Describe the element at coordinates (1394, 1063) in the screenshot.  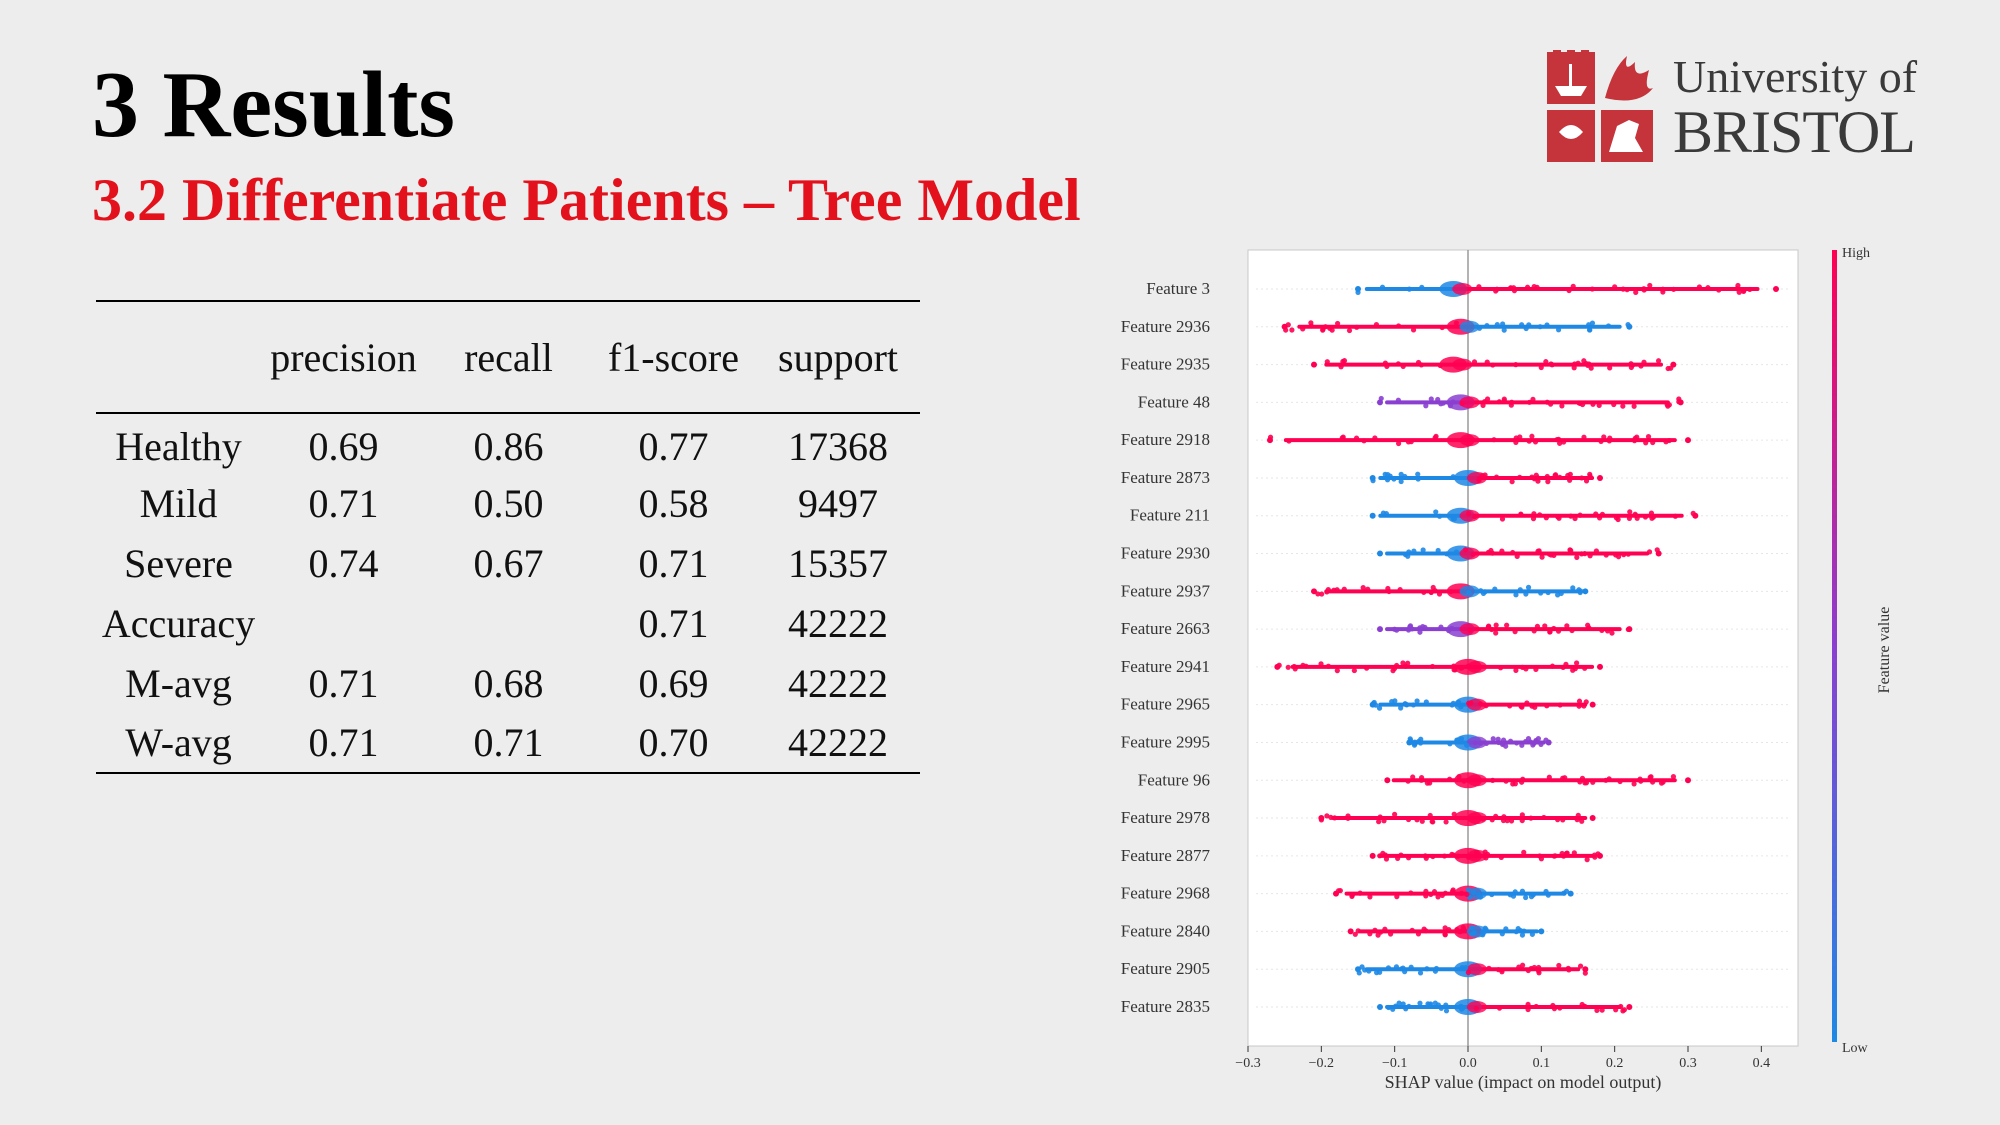
I see `x-tick-label: −0.1` at that location.